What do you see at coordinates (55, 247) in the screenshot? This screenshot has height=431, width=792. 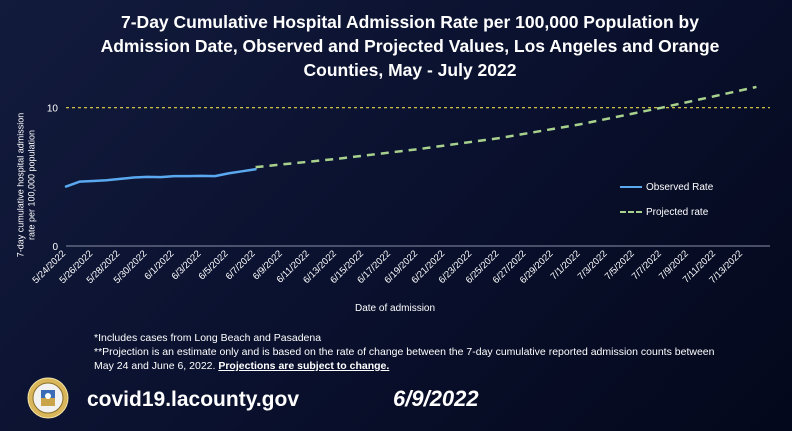 I see `y-tick-label: 0` at bounding box center [55, 247].